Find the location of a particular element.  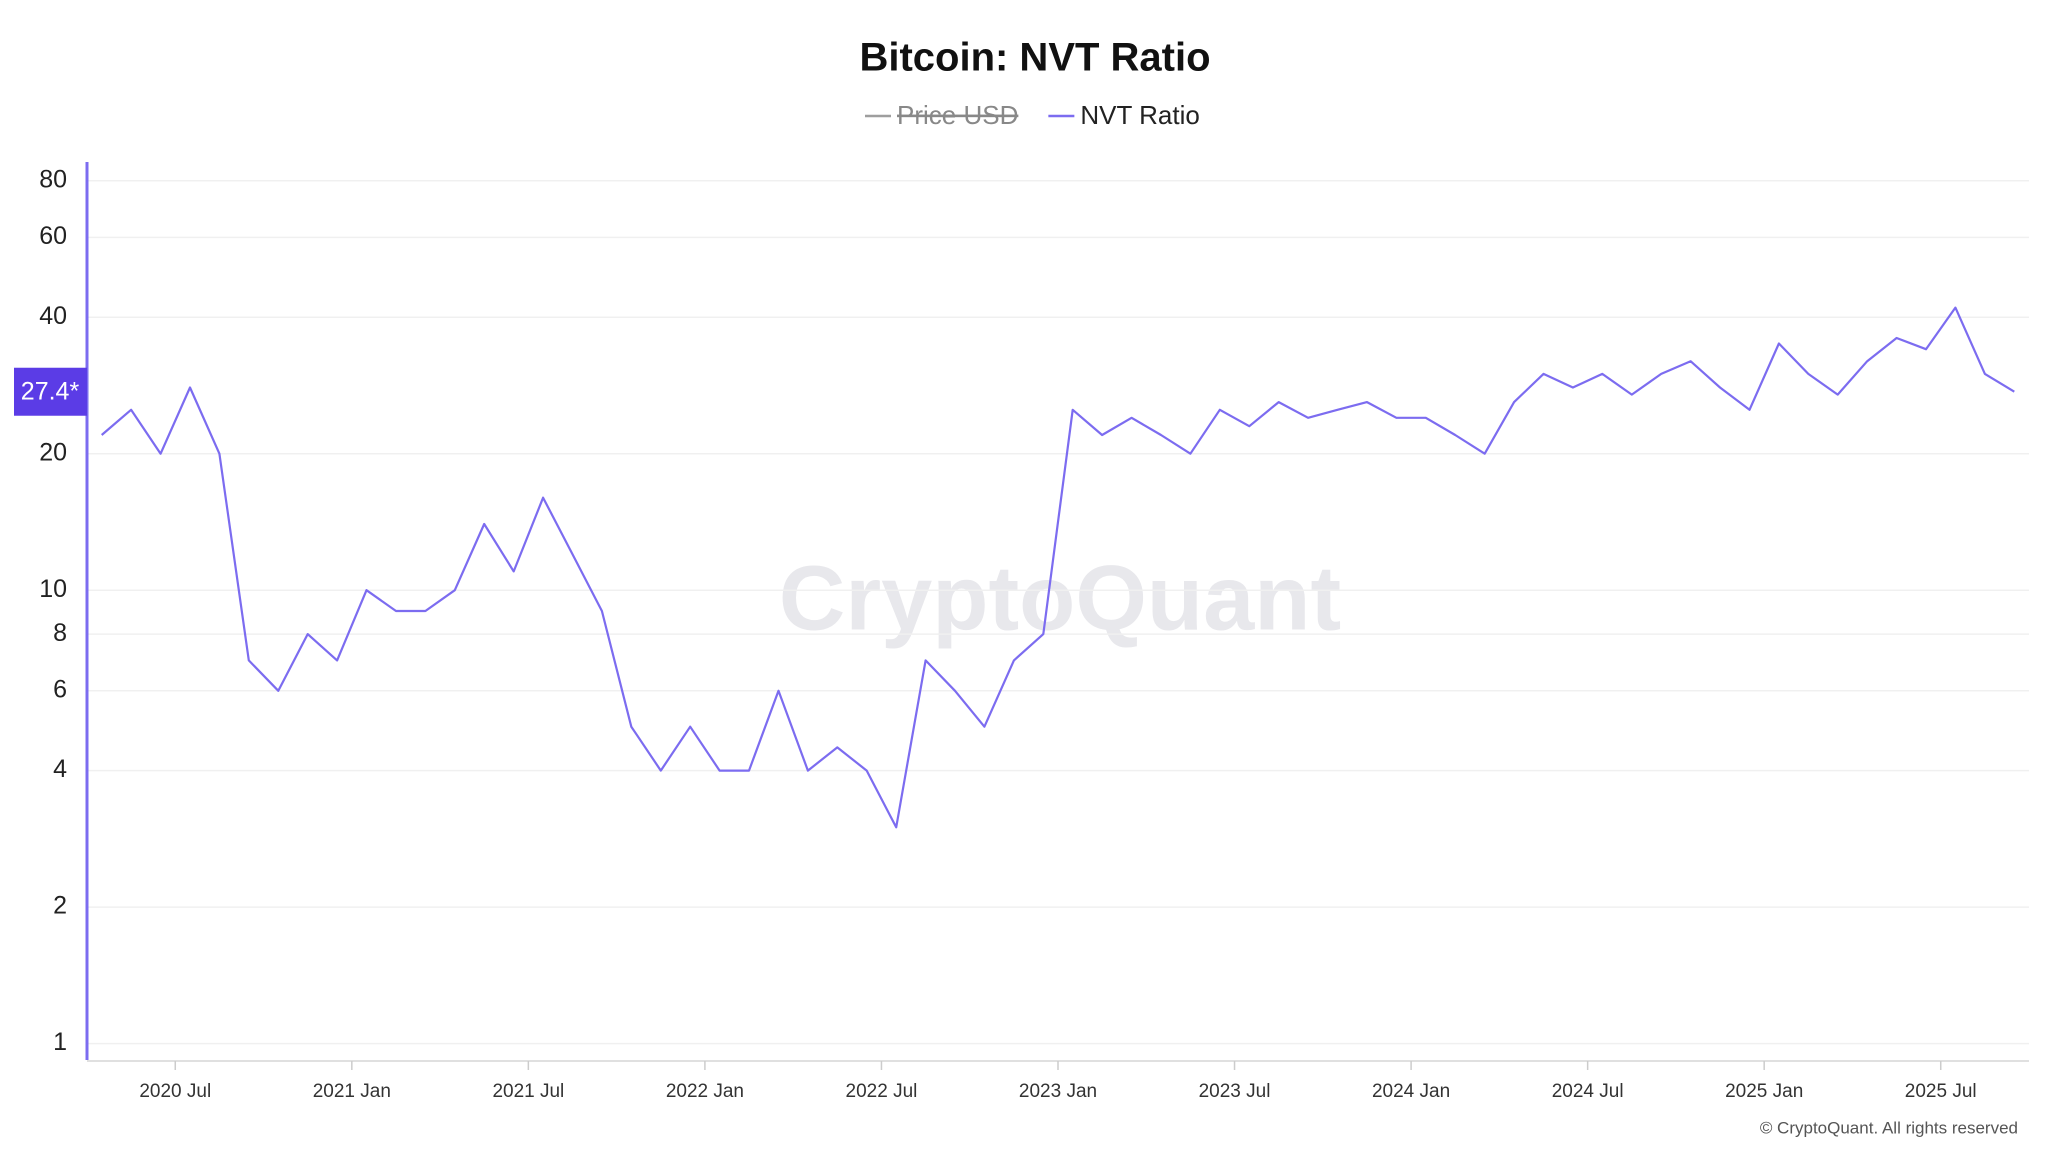

legend-item: NVT Ratio is located at coordinates (1124, 115).